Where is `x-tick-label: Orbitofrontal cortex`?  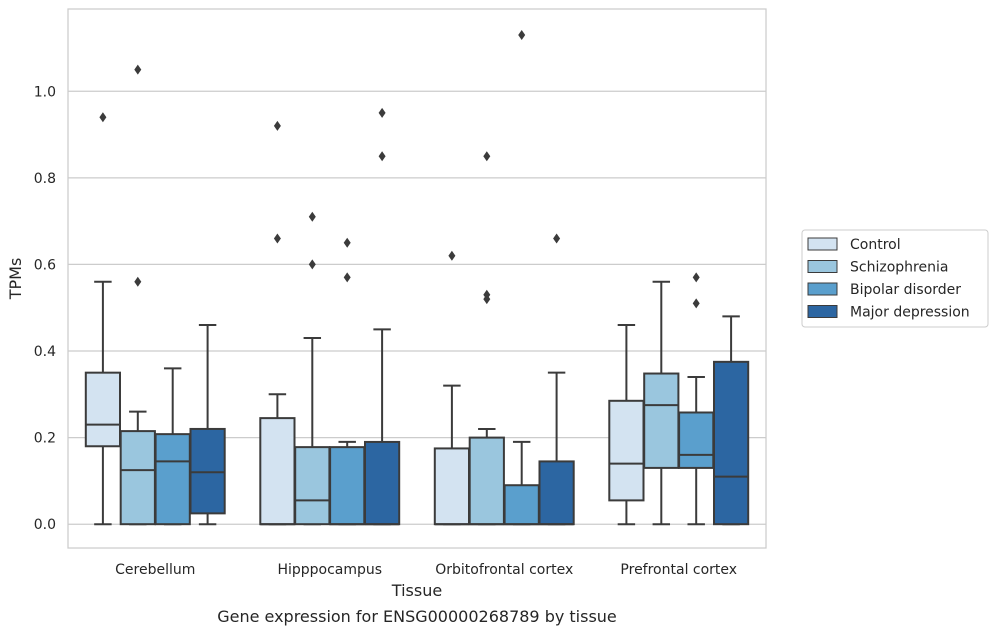
x-tick-label: Orbitofrontal cortex is located at coordinates (504, 570).